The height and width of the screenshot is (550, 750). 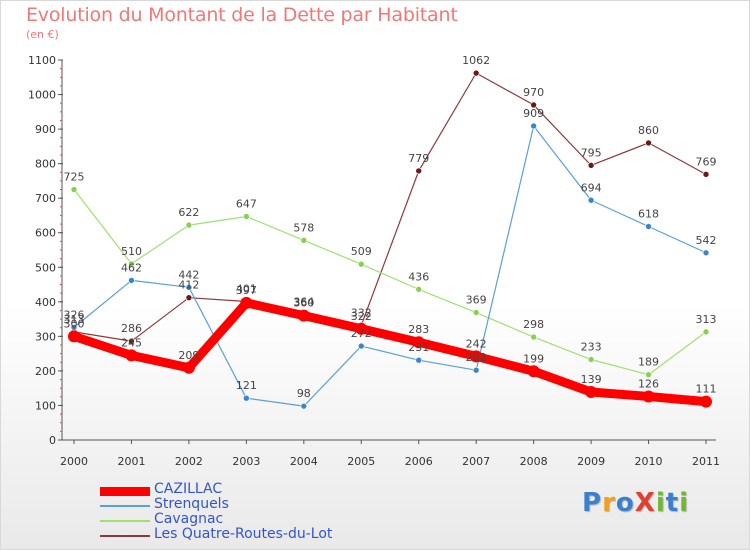 I want to click on data-label-cavagnac: 189, so click(x=648, y=362).